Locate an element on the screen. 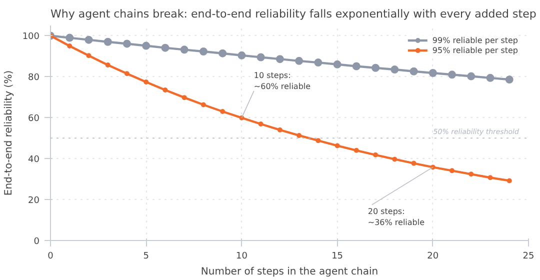  x-tick-label: 10 is located at coordinates (242, 257).